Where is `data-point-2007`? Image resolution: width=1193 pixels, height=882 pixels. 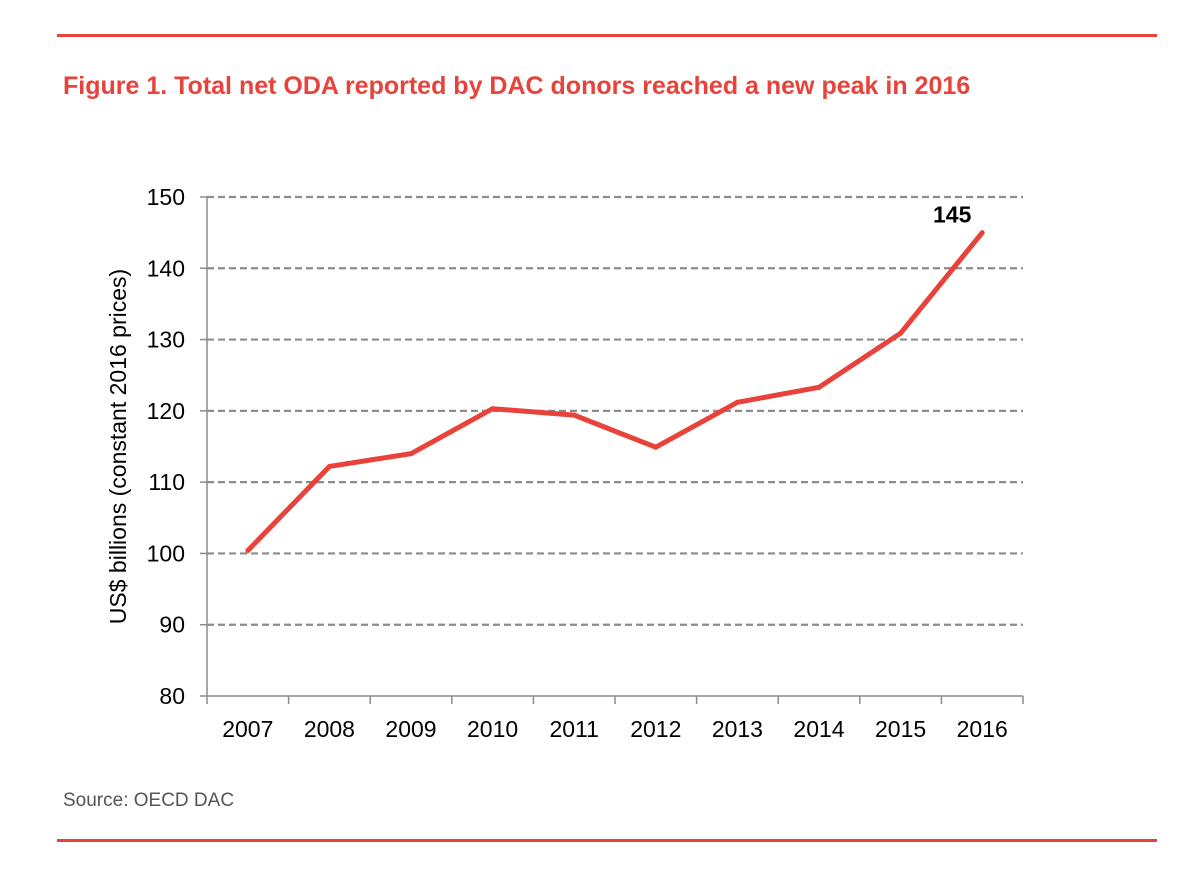 data-point-2007 is located at coordinates (248, 551).